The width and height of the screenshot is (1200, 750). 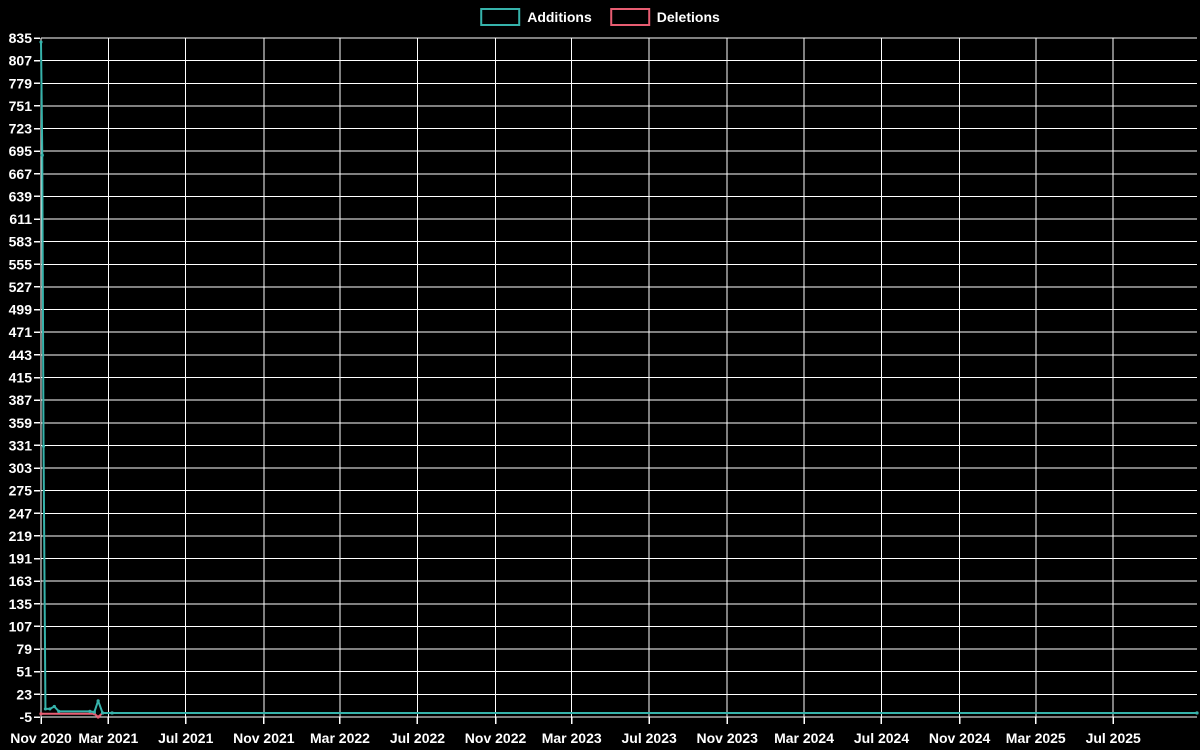 I want to click on svg-text: 79, so click(x=24, y=649).